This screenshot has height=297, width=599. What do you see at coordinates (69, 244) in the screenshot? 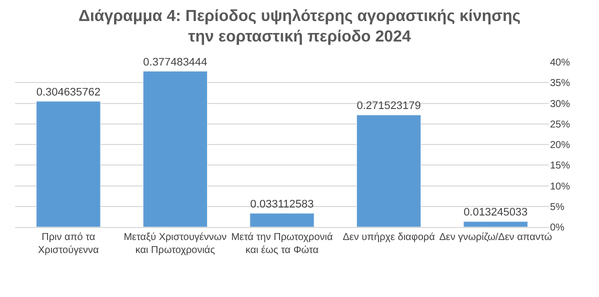
I see `x-tick-label: Πριν από τα Χριστούγεννα` at bounding box center [69, 244].